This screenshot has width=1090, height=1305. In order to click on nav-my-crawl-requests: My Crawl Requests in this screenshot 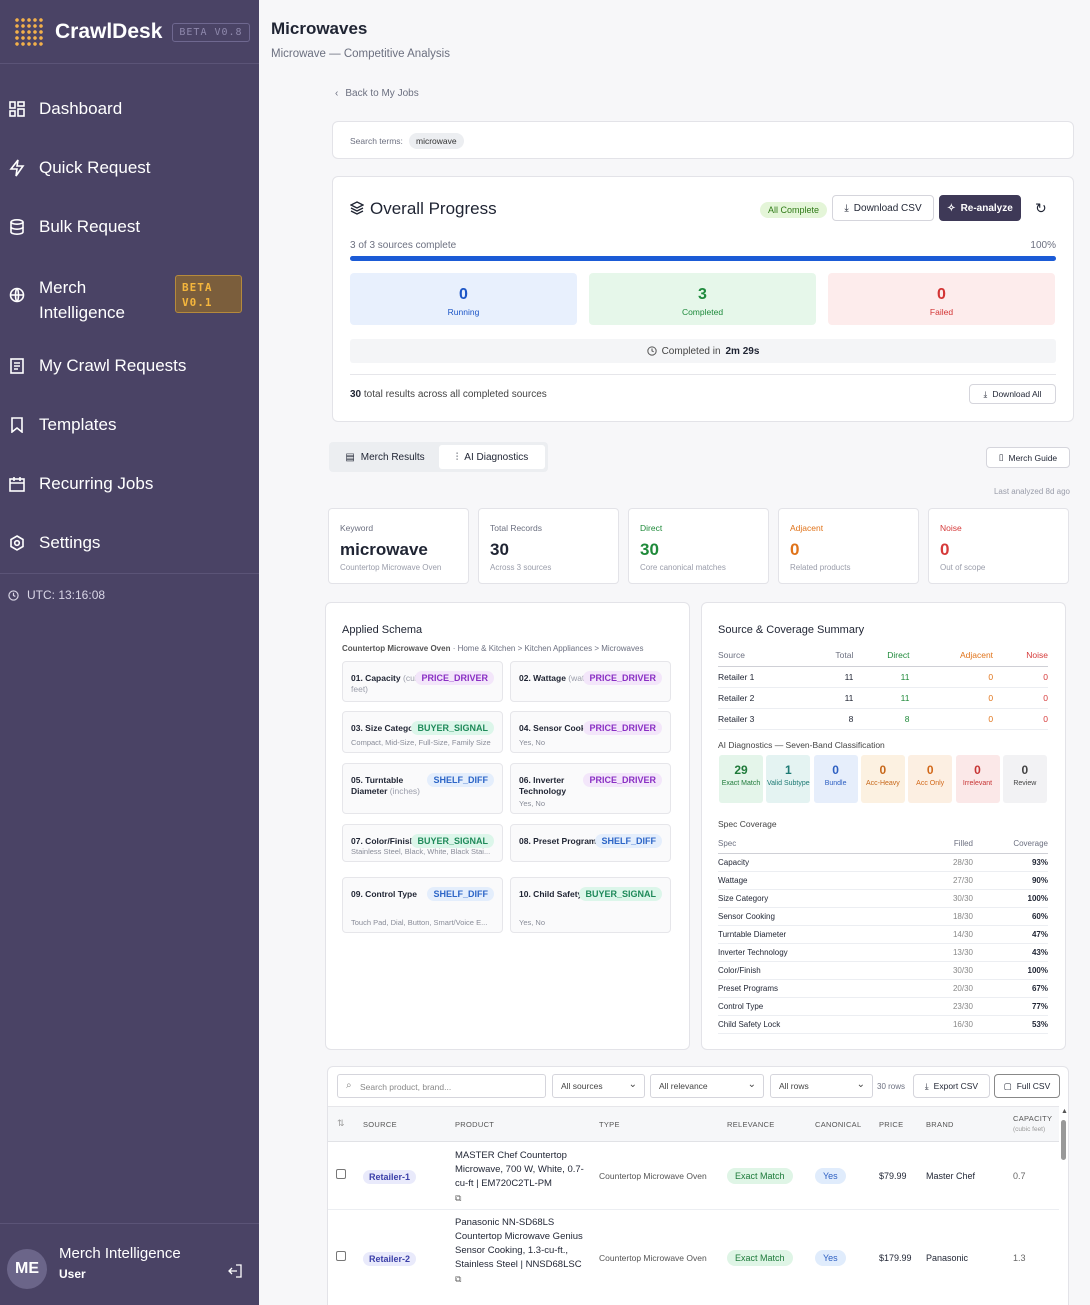, I will do `click(129, 366)`.